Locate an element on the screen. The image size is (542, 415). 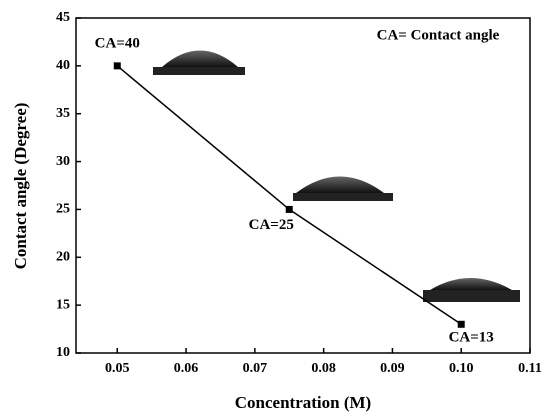
y-tick-label: 30 is located at coordinates (63, 161).